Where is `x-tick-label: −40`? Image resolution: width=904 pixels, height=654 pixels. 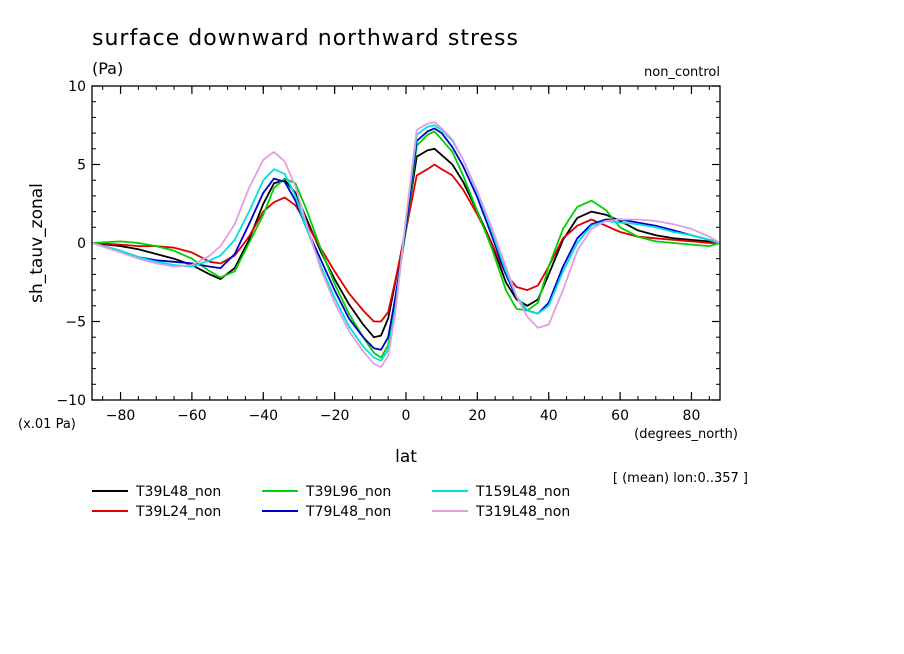 x-tick-label: −40 is located at coordinates (263, 416).